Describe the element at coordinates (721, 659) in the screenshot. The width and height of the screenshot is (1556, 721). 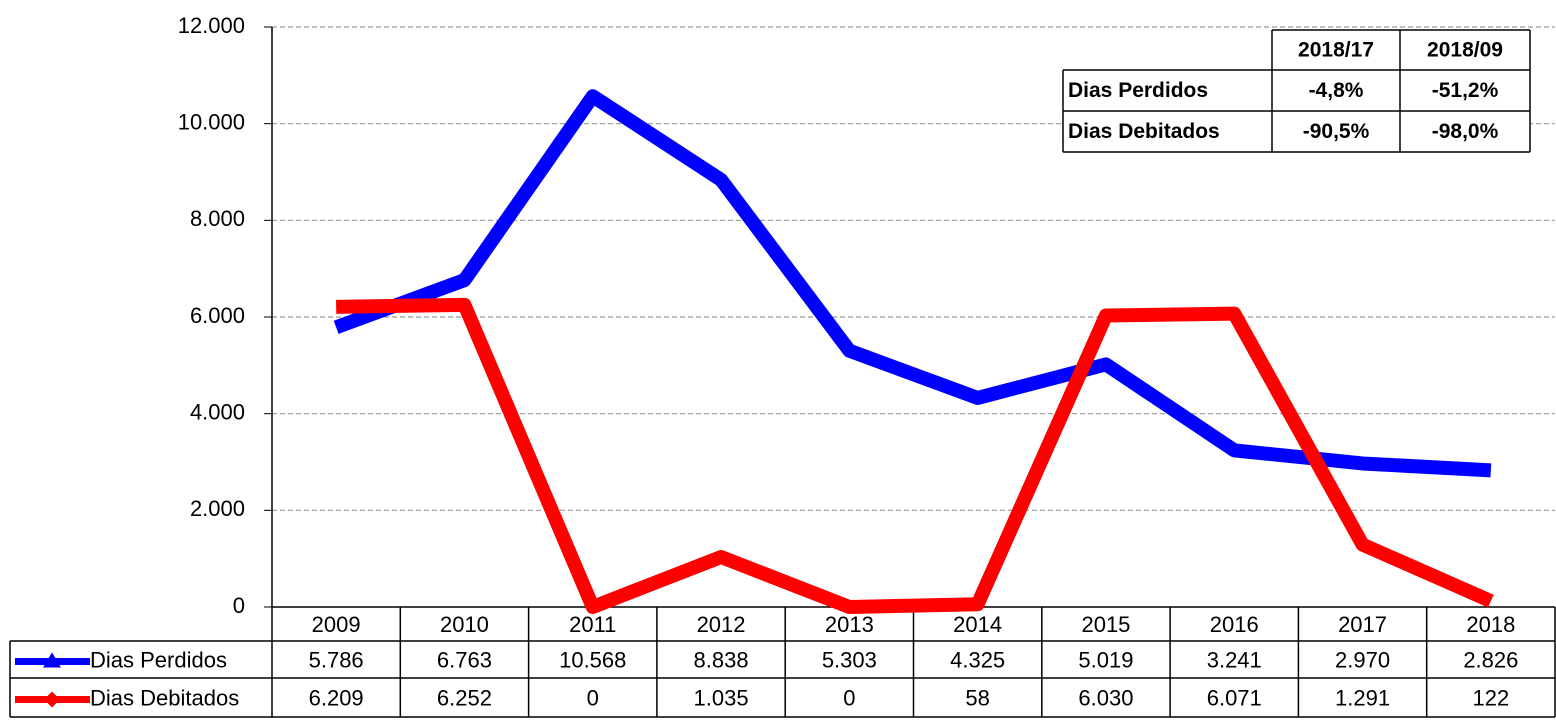
I see `data-label: 8.838` at that location.